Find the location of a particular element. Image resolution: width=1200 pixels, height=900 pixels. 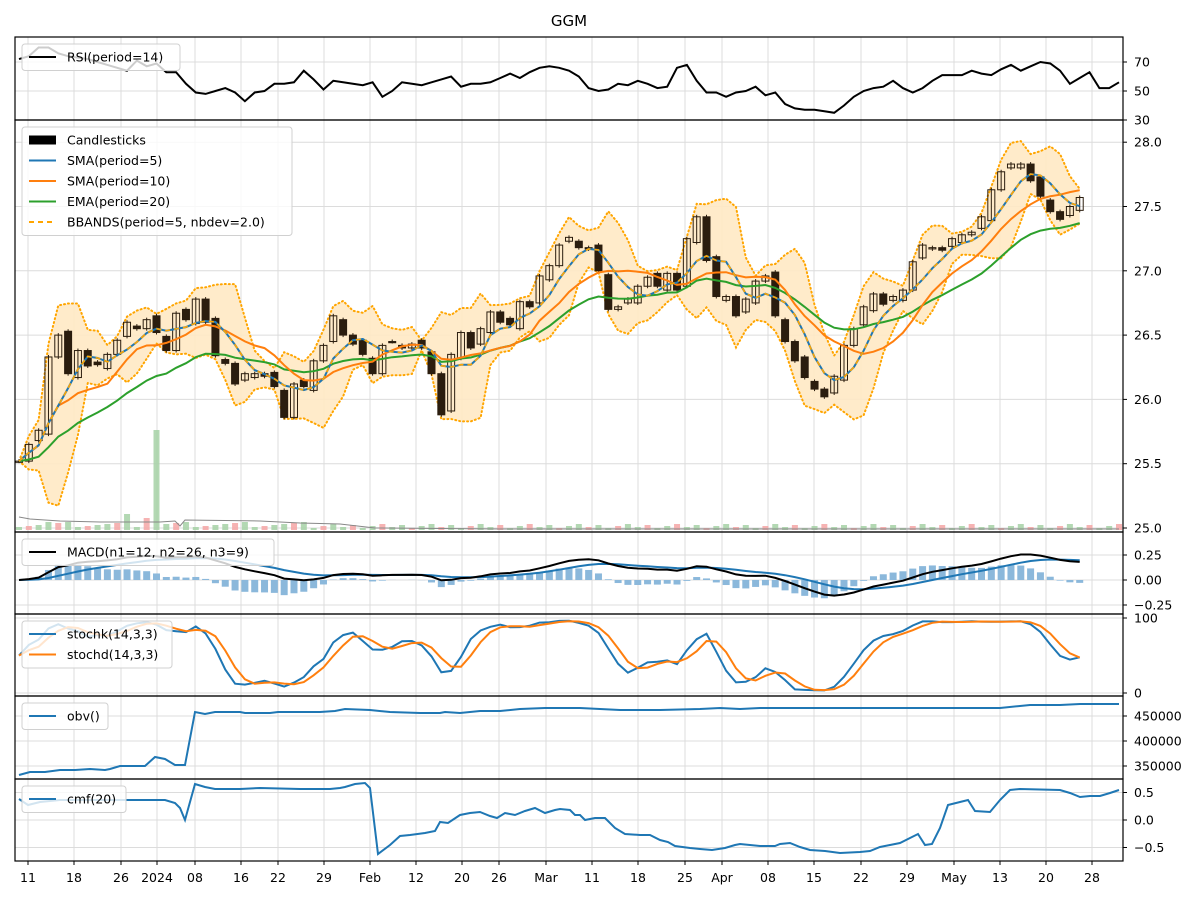

x-tick-label: 26 is located at coordinates (499, 877).